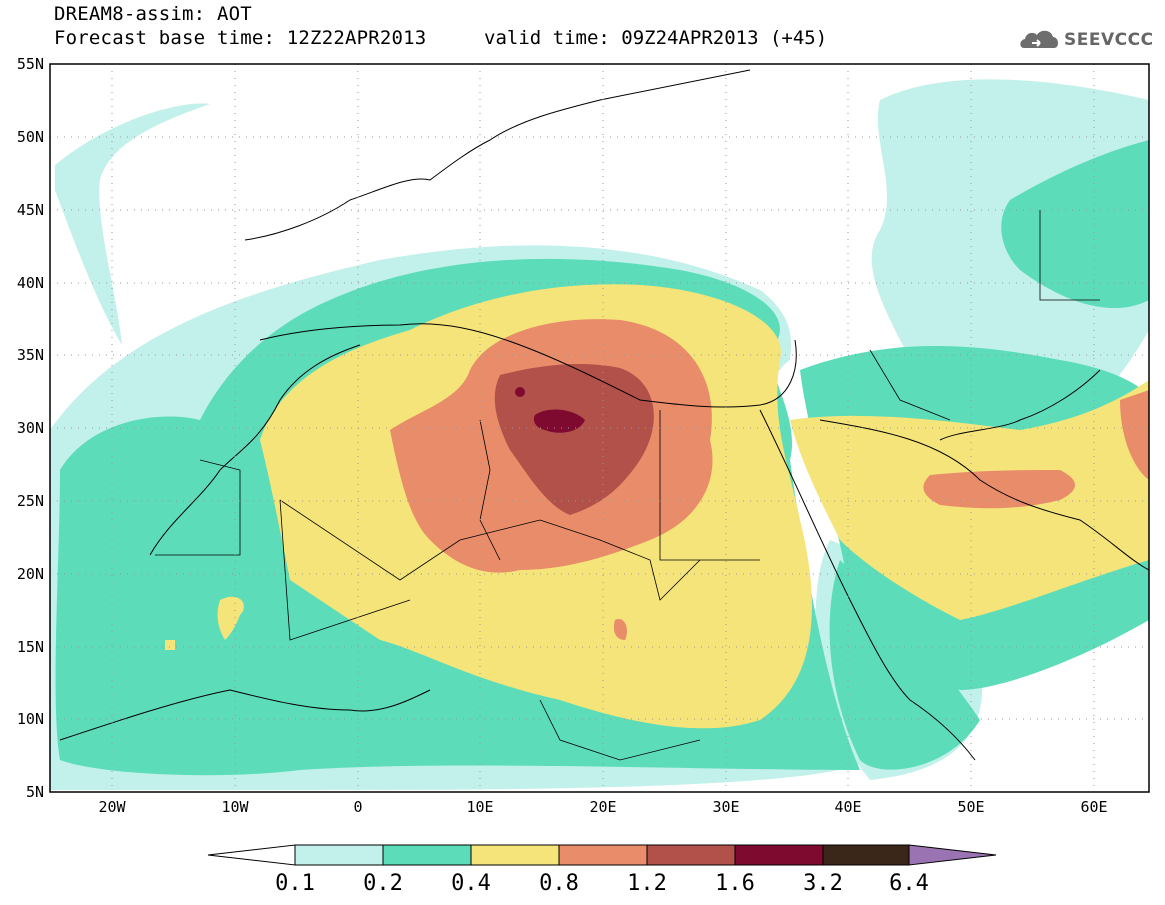  I want to click on colorbar-label: 0.2, so click(383, 883).